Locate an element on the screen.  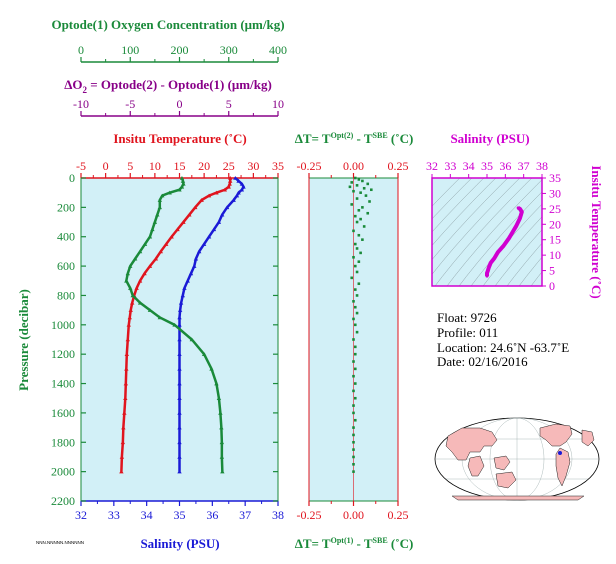
temperature-axis-title: Insitu Temperature (˚C) is located at coordinates (179, 138).